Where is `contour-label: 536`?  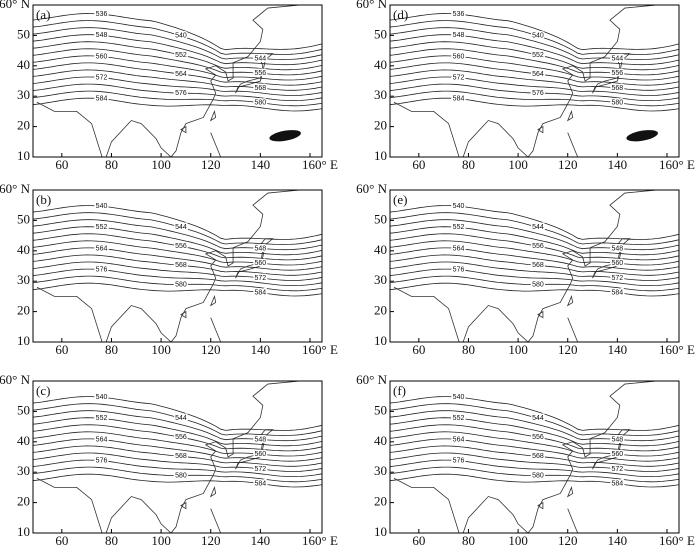
contour-label: 536 is located at coordinates (102, 14).